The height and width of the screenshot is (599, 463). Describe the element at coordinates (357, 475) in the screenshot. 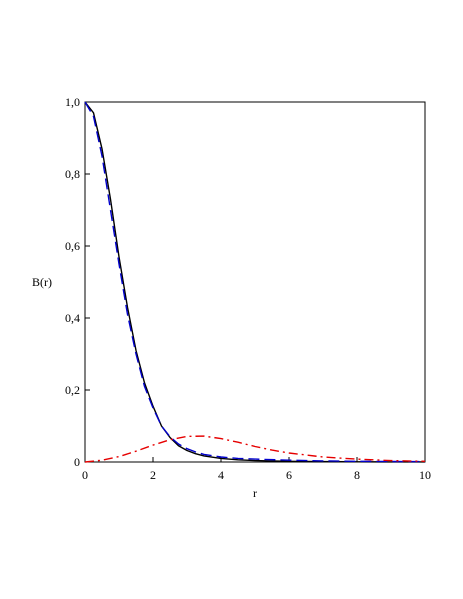

I see `x-tick-label: 8` at that location.